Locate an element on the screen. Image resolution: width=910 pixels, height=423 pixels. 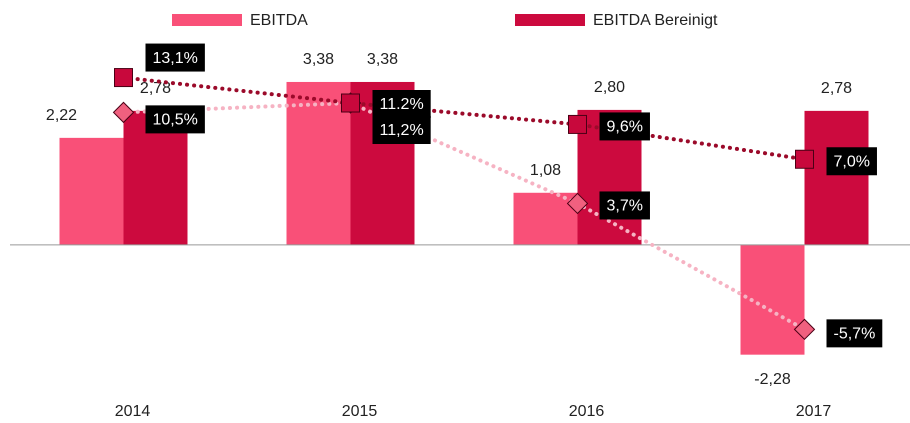
x-tick-label: 2014 is located at coordinates (133, 411).